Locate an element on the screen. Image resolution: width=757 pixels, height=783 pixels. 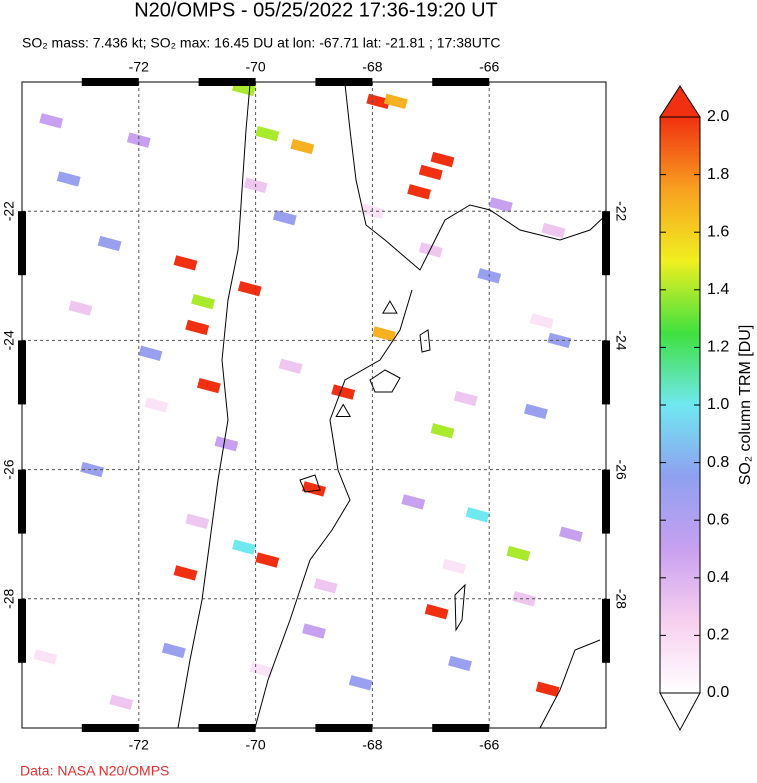
colorbar-label: SO₂ column TRM [DU] is located at coordinates (745, 405).